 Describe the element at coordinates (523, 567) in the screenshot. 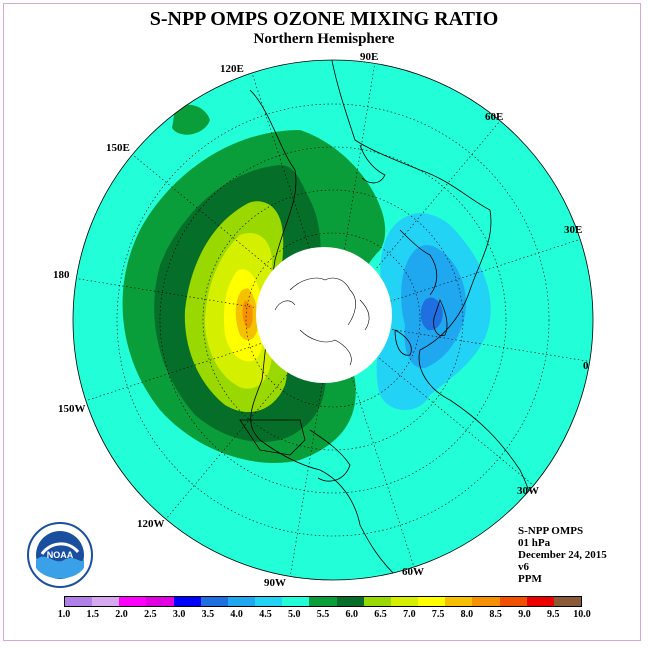

I see `info-version: v6` at that location.